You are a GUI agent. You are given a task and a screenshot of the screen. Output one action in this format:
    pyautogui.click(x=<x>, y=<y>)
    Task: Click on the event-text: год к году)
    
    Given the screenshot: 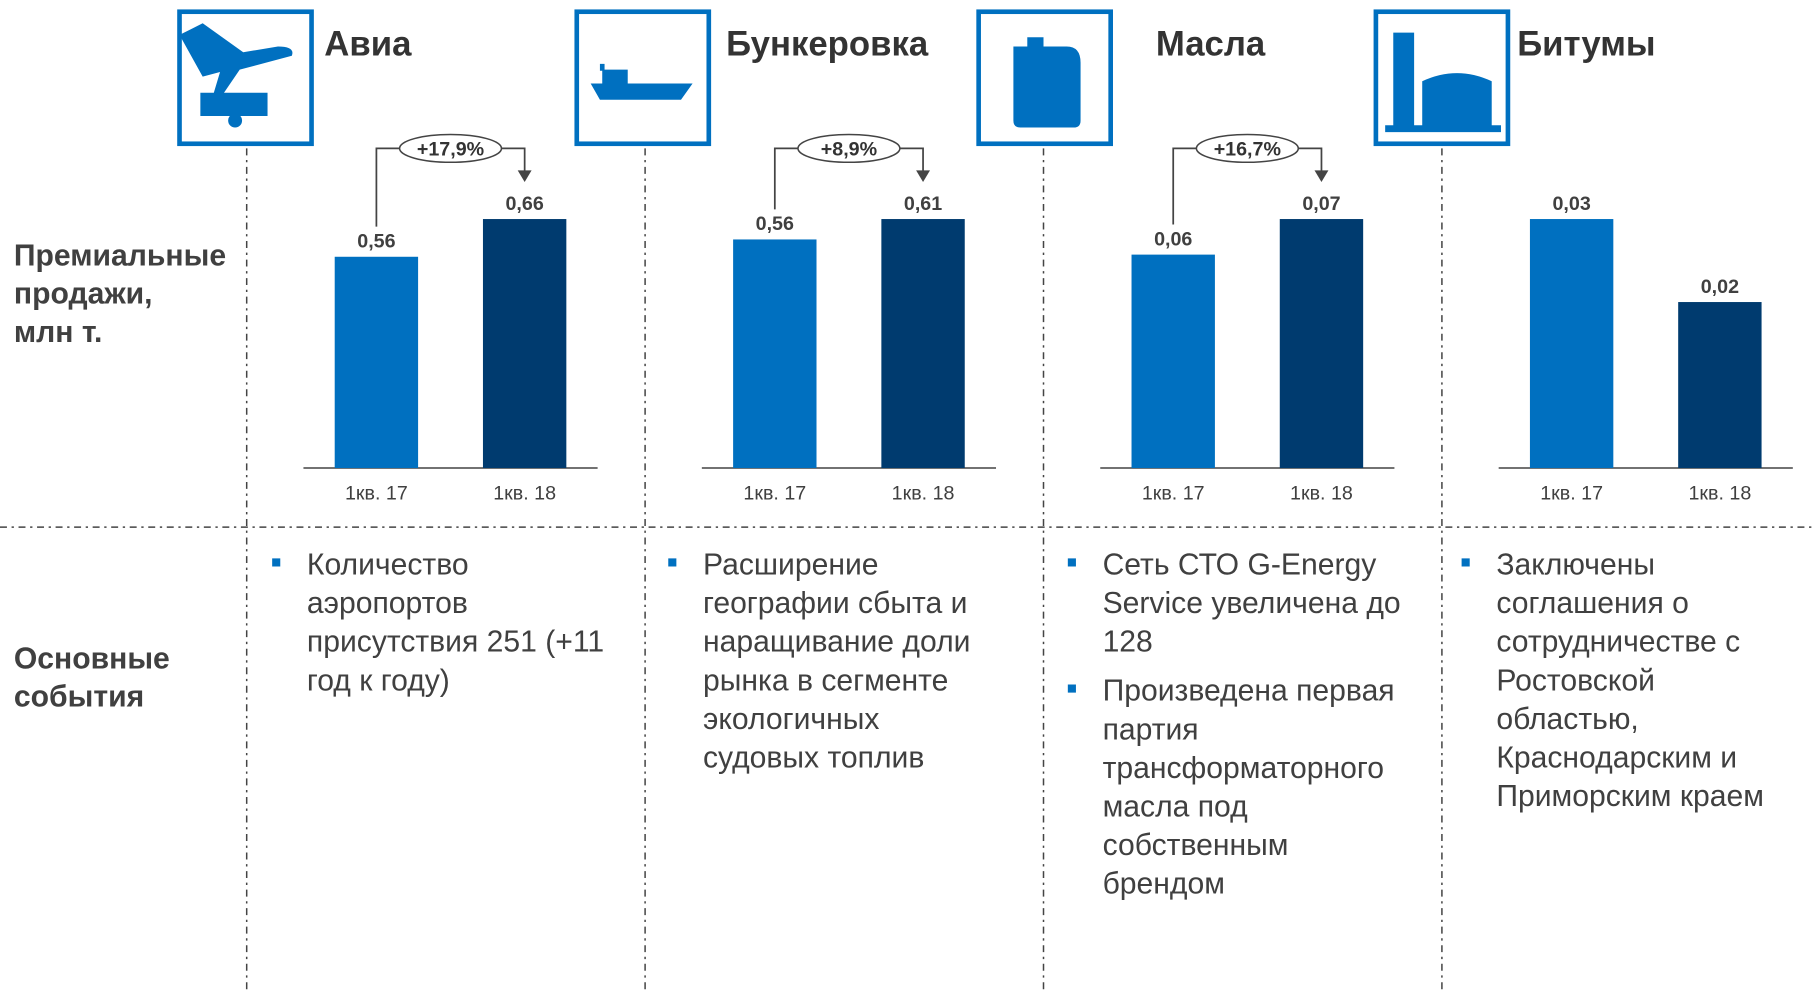 What is the action you would take?
    pyautogui.click(x=378, y=680)
    